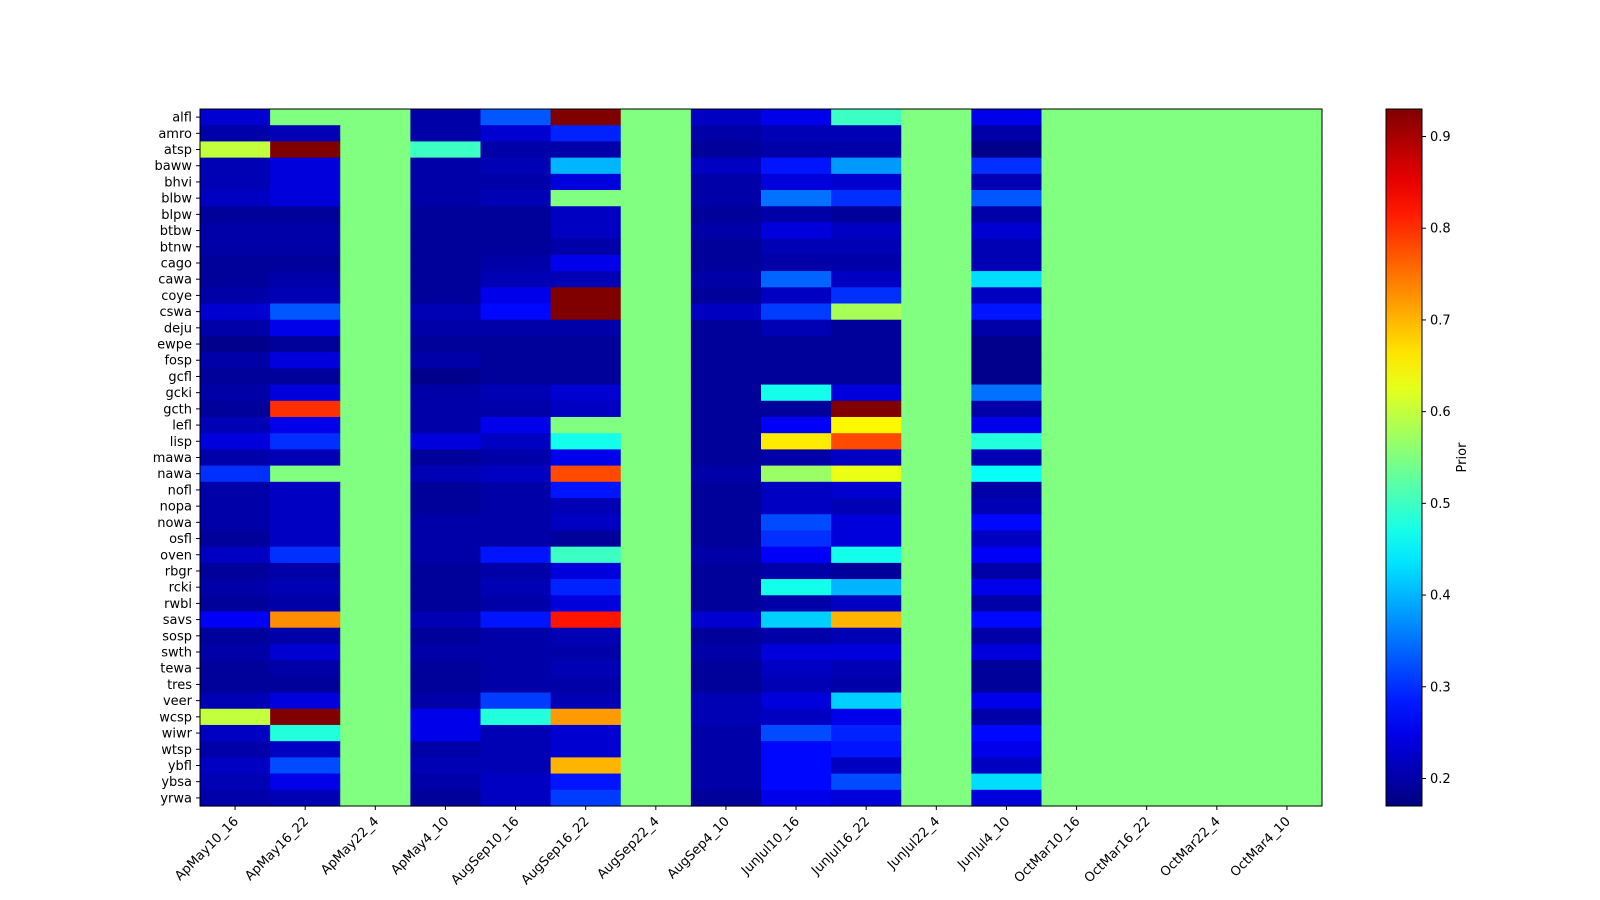 This screenshot has width=1600, height=900. What do you see at coordinates (1440, 687) in the screenshot?
I see `colorbar-tick-label: 0.3` at bounding box center [1440, 687].